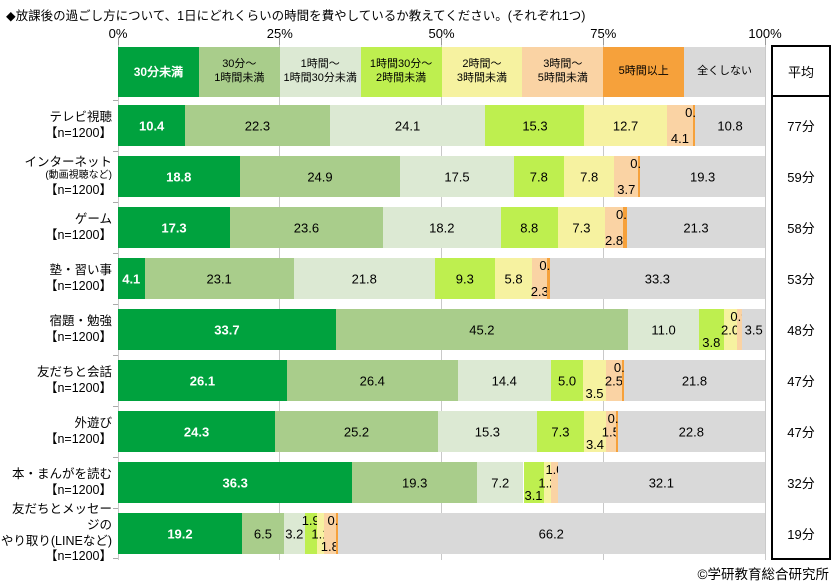 This screenshot has height=585, width=832. I want to click on bar-row: 19.26.53.21.91.11.80.366.2, so click(439, 533).